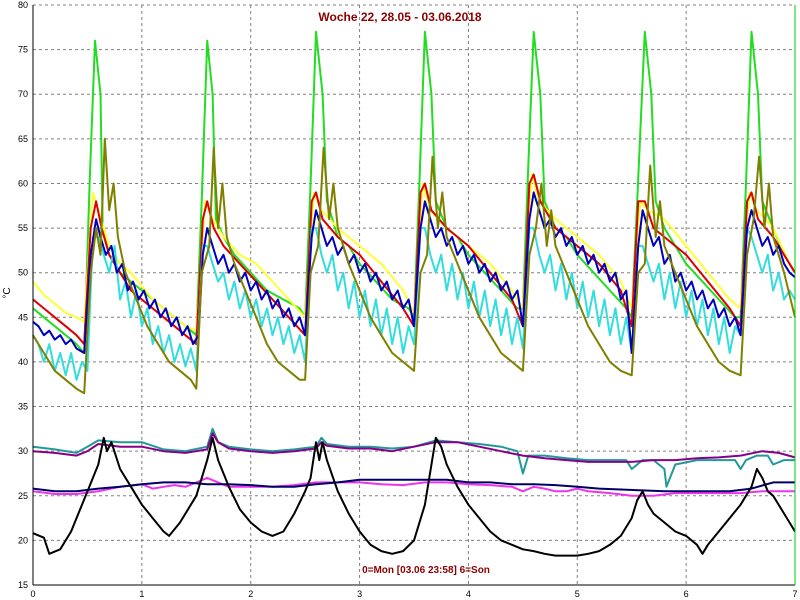 The width and height of the screenshot is (800, 600). I want to click on x-tick-label: 3, so click(359, 594).